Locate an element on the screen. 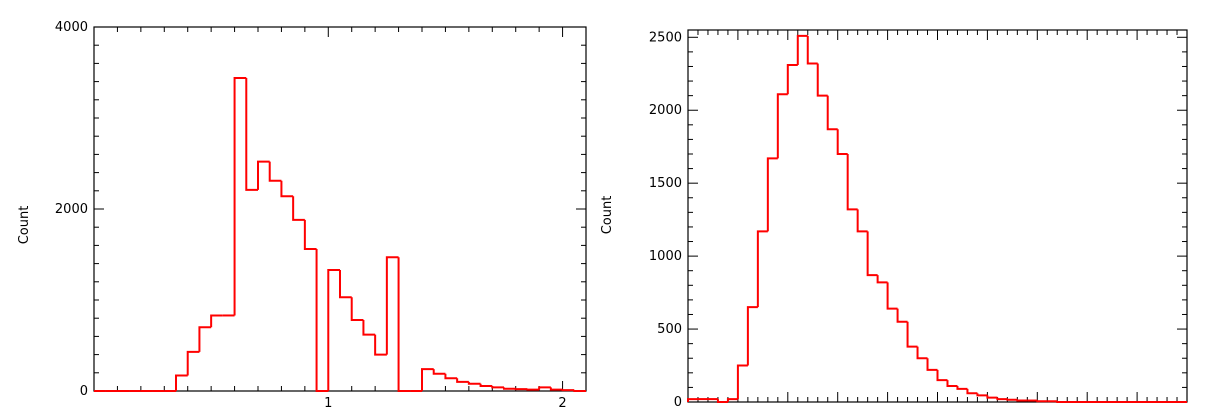  left-y-tick-label: 2000 is located at coordinates (71, 209).